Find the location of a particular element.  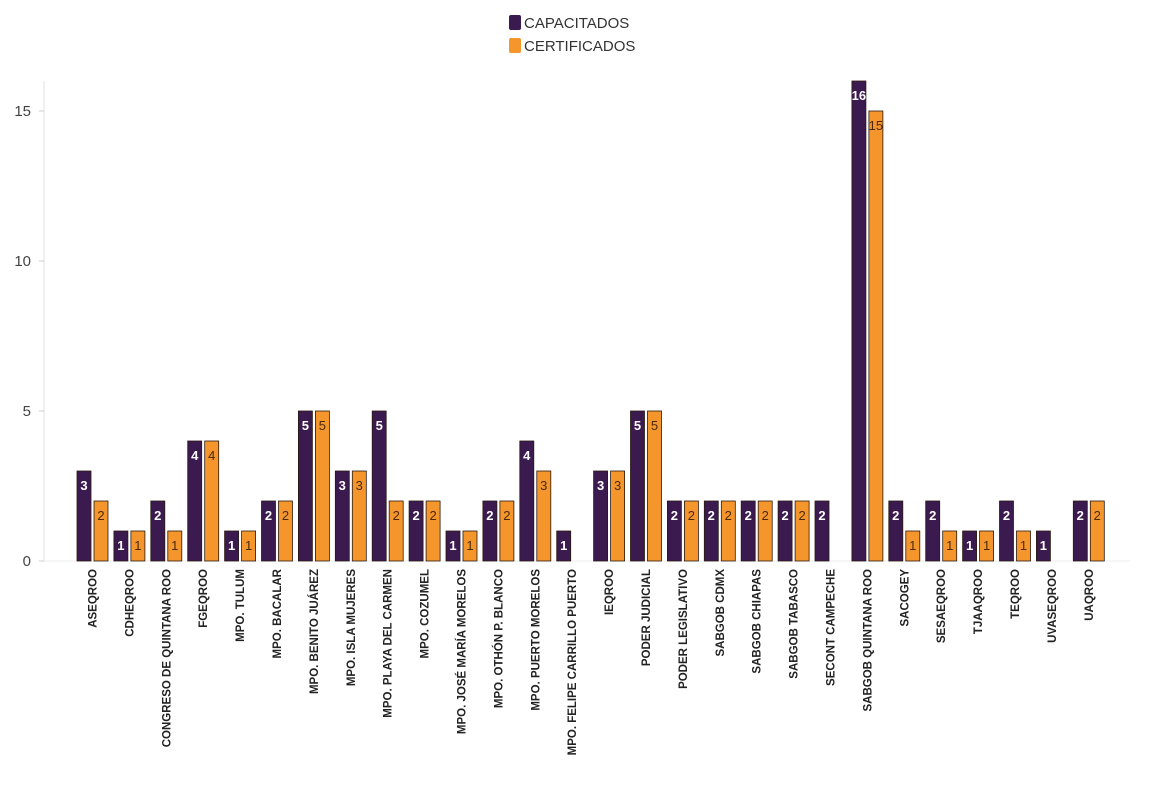

data-label-certificados: 5 is located at coordinates (322, 425).